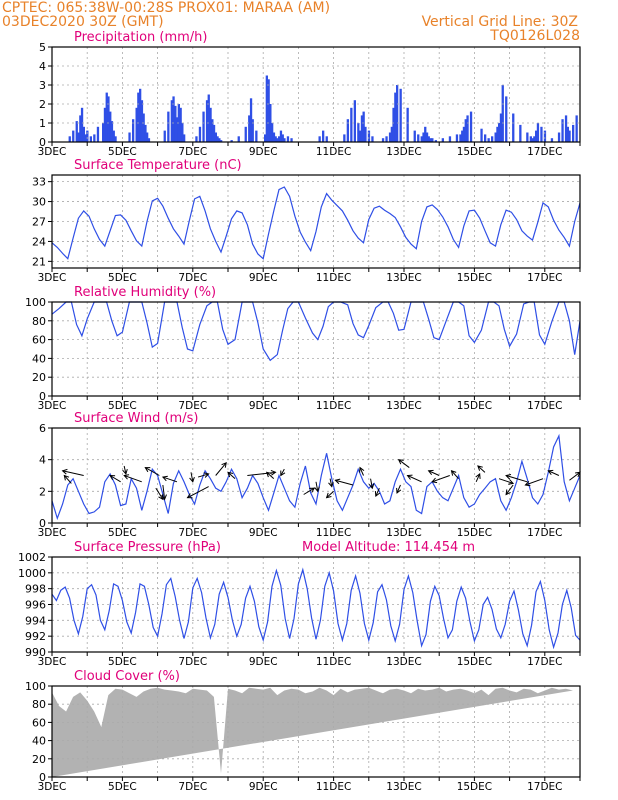 The height and width of the screenshot is (800, 618). I want to click on panel-title: Surface Pressure (hPa), so click(147, 547).